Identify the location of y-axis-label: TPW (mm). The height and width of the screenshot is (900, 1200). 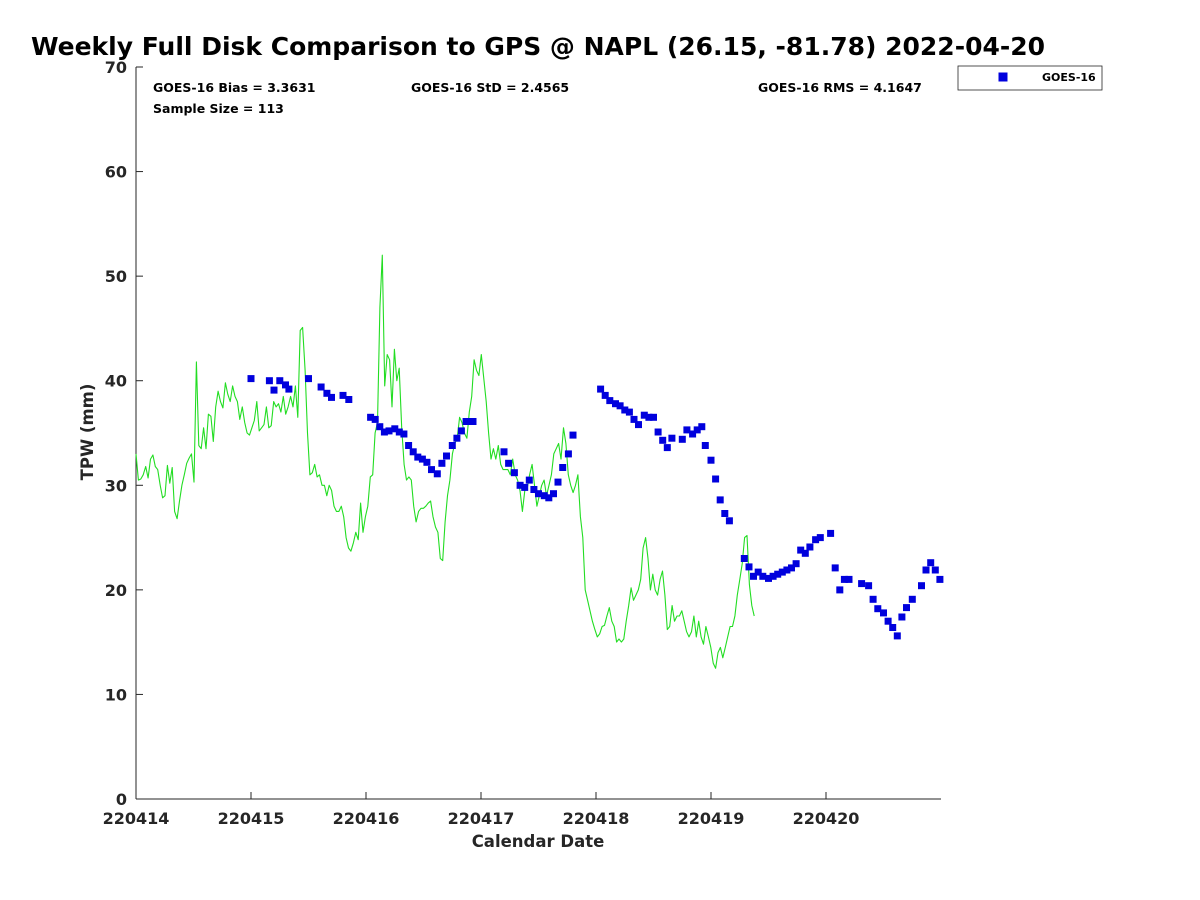
(87, 432).